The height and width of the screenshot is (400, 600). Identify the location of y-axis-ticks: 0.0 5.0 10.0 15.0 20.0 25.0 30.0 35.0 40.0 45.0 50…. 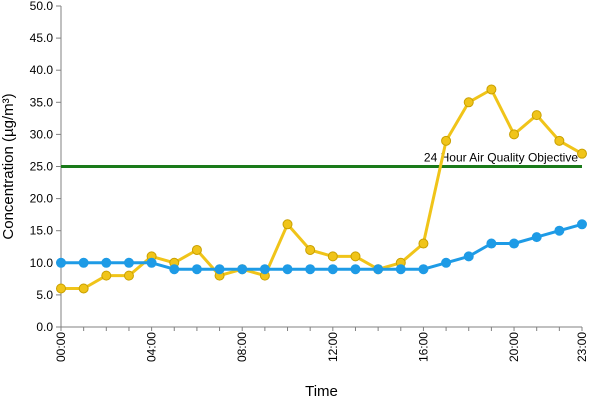
(45, 167).